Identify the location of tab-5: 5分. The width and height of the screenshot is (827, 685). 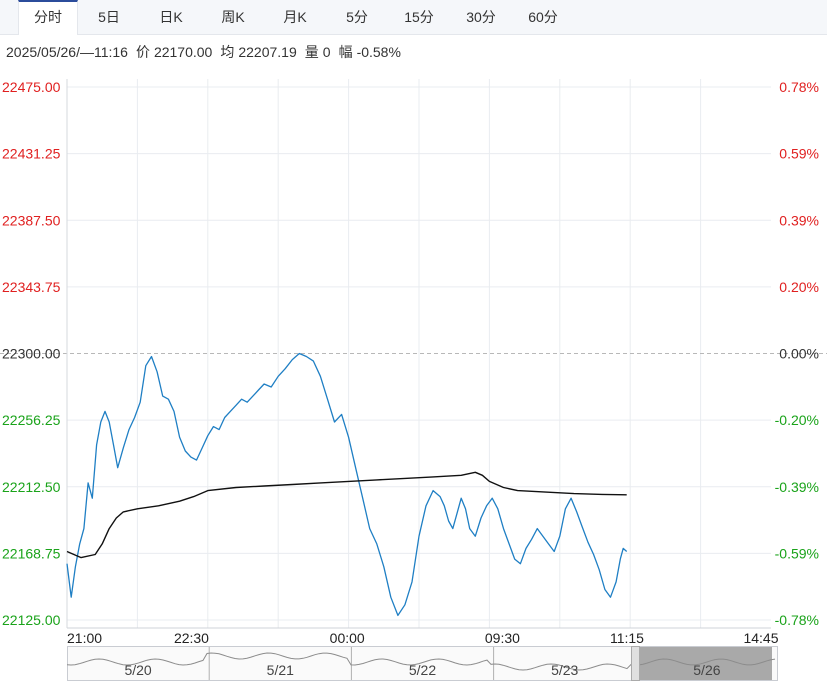
(357, 17).